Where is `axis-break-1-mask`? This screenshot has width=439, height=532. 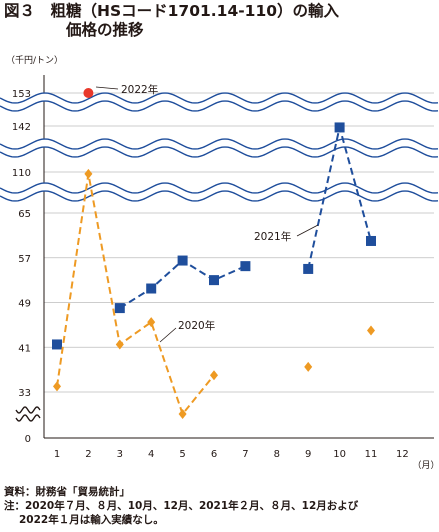
axis-break-1-mask is located at coordinates (219, 102).